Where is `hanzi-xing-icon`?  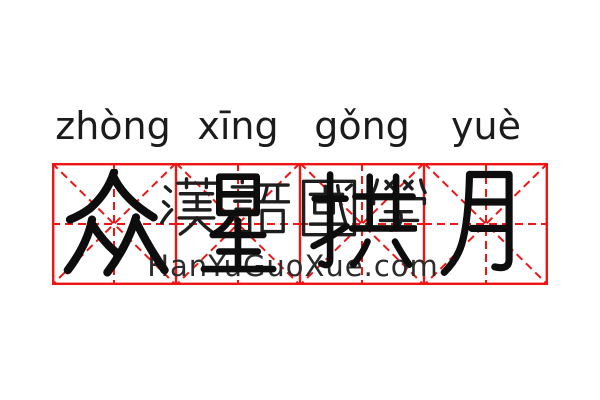
hanzi-xing-icon is located at coordinates (238, 223).